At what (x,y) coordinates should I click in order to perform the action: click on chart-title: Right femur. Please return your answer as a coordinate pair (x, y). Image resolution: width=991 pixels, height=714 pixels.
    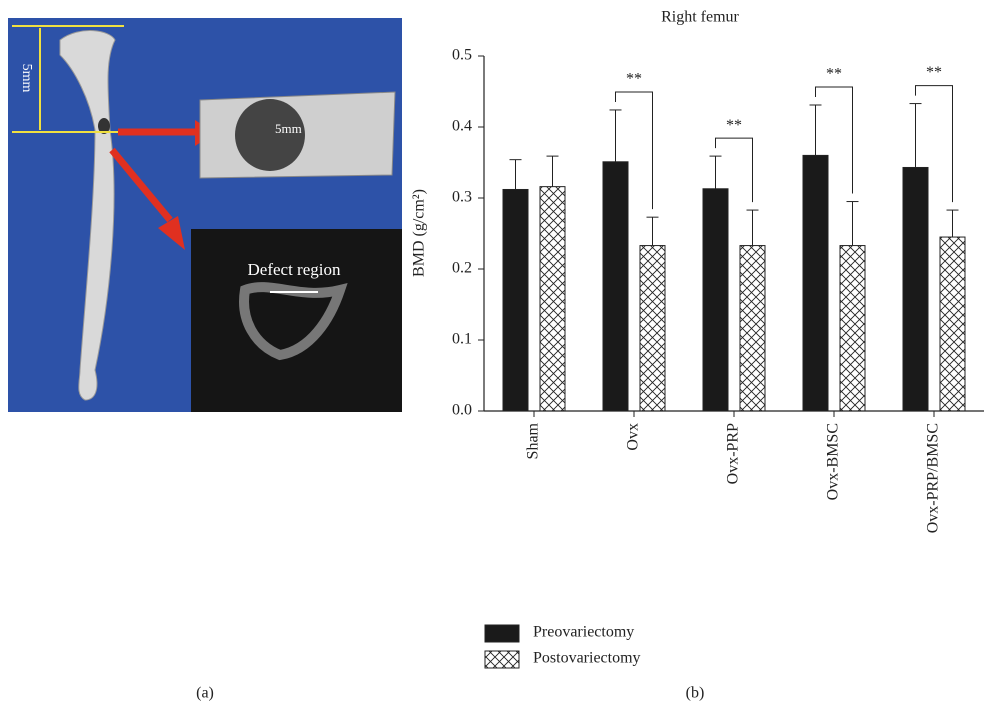
    Looking at the image, I should click on (700, 17).